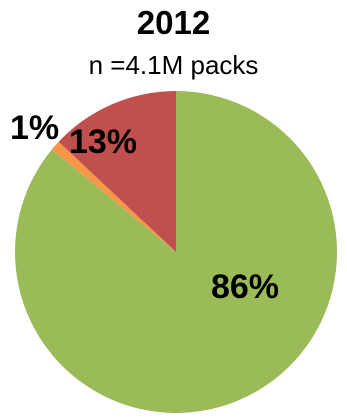 This screenshot has width=347, height=419. I want to click on pie-data-label-0: 86%, so click(245, 287).